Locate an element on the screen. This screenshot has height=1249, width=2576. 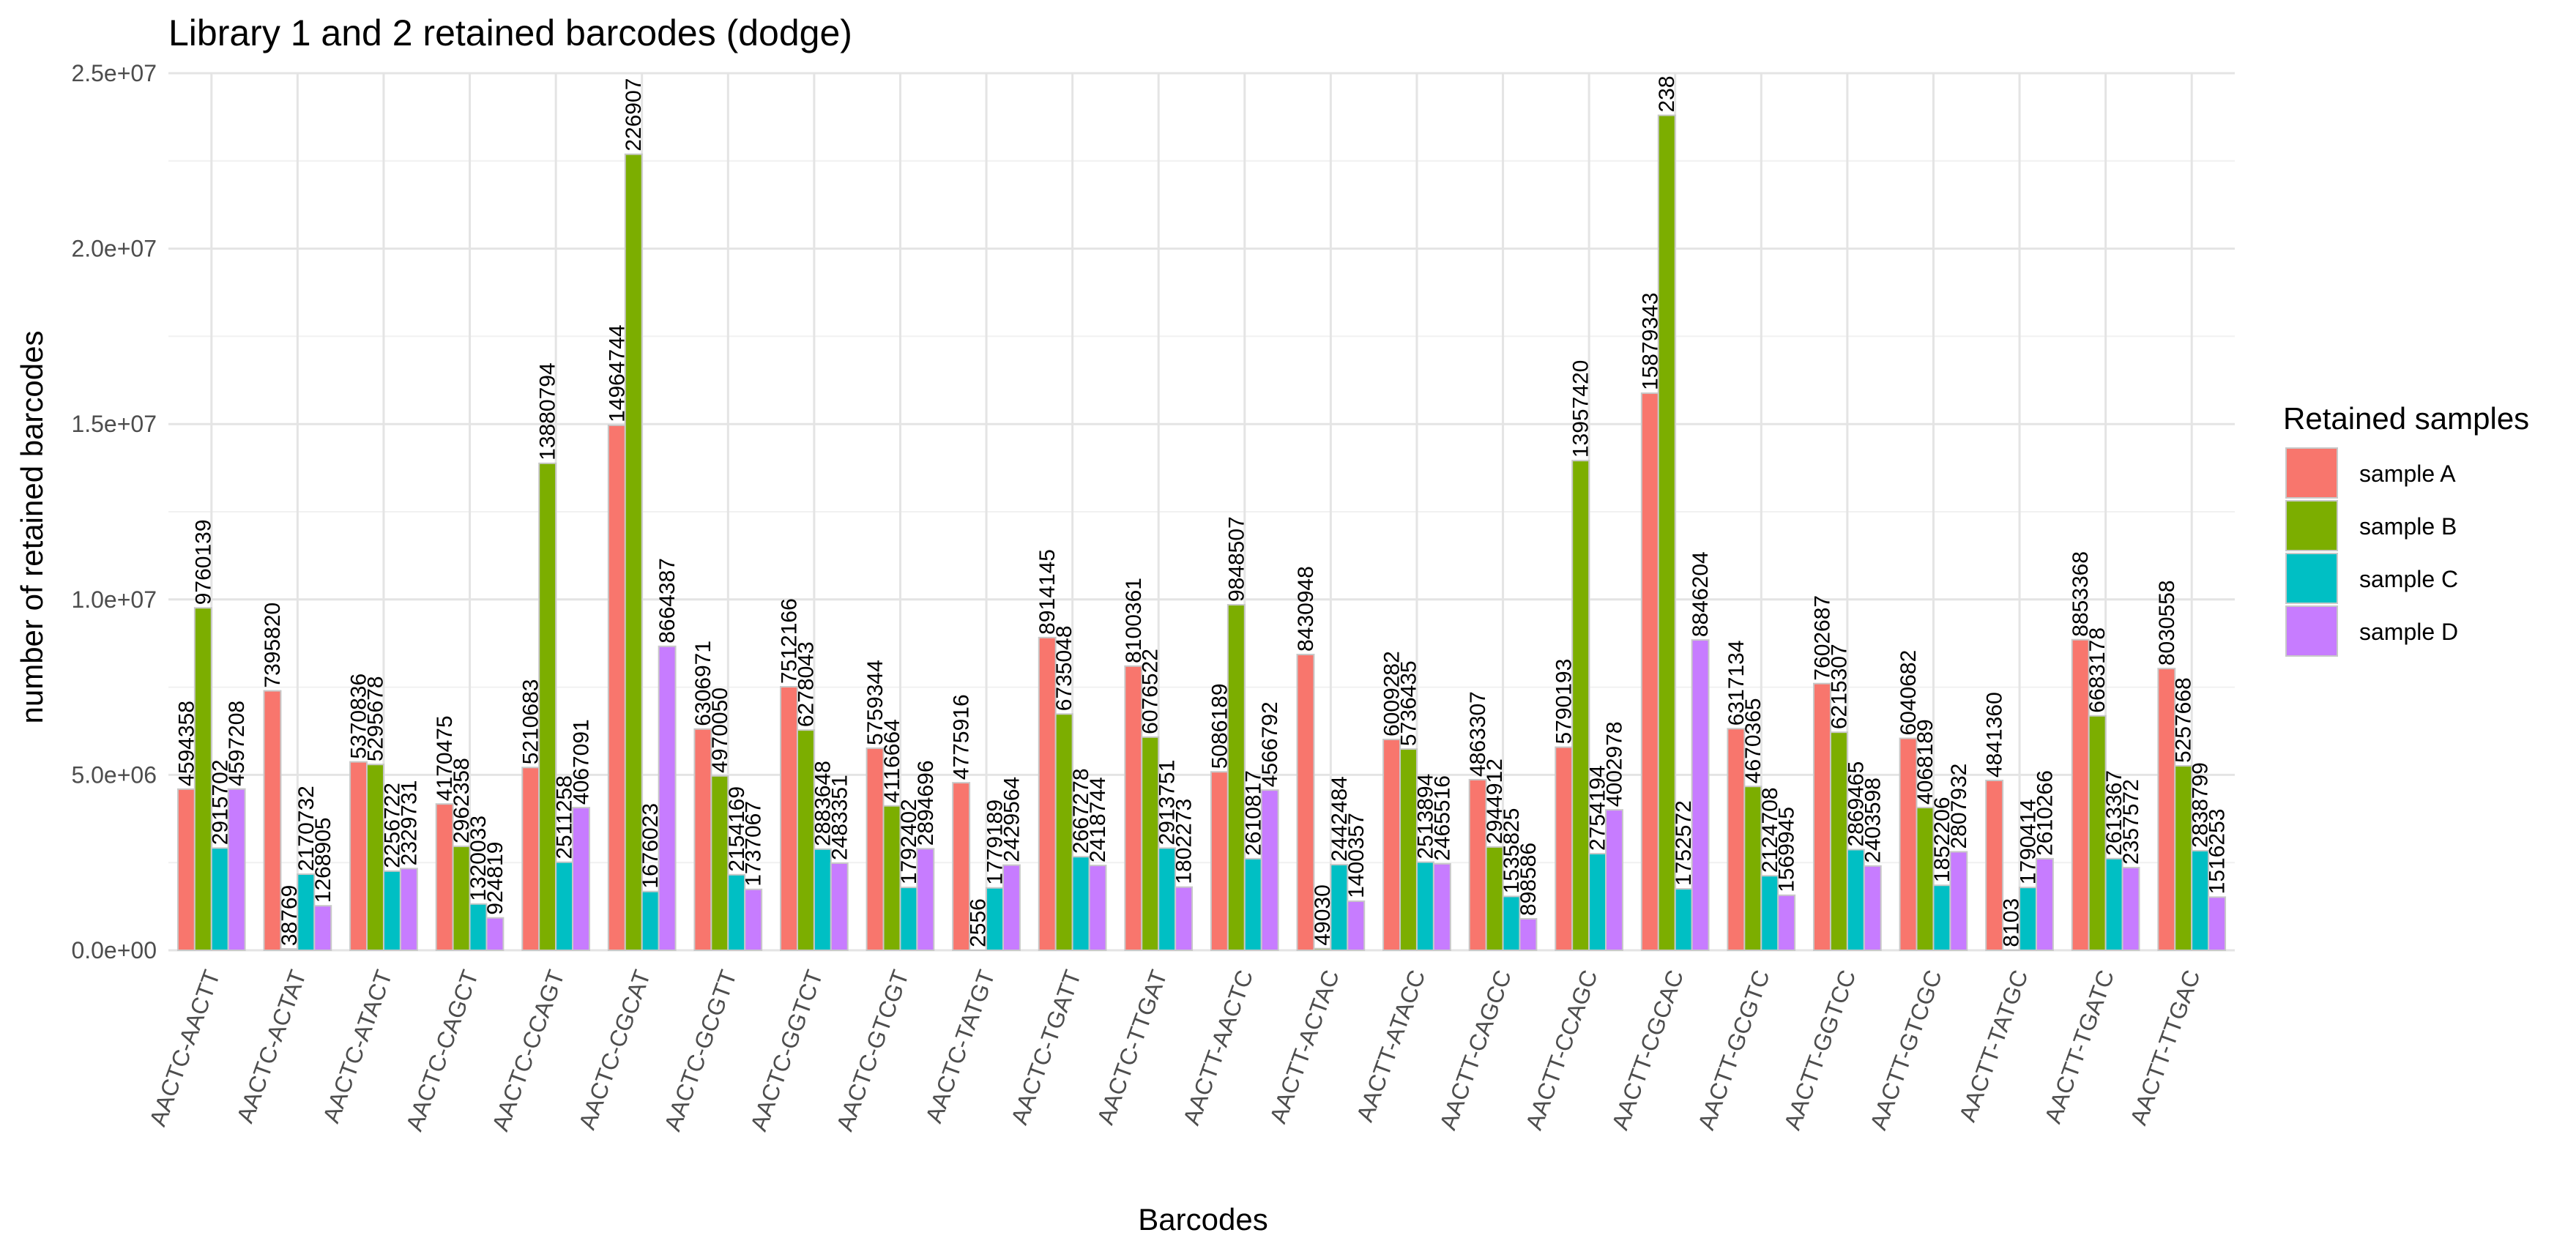
legend-title: Retained samples is located at coordinates (2406, 419).